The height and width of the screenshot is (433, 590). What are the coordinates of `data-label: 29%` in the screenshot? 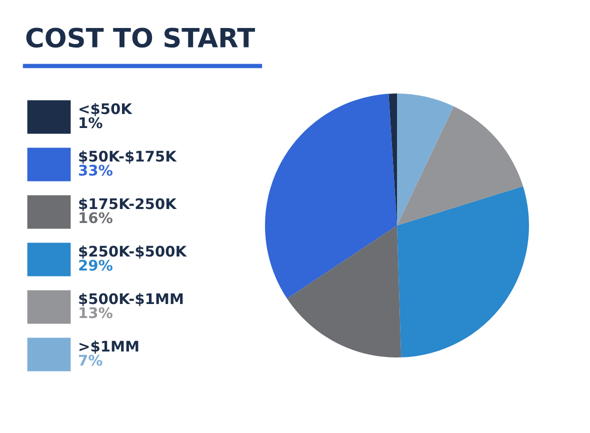 It's located at (95, 265).